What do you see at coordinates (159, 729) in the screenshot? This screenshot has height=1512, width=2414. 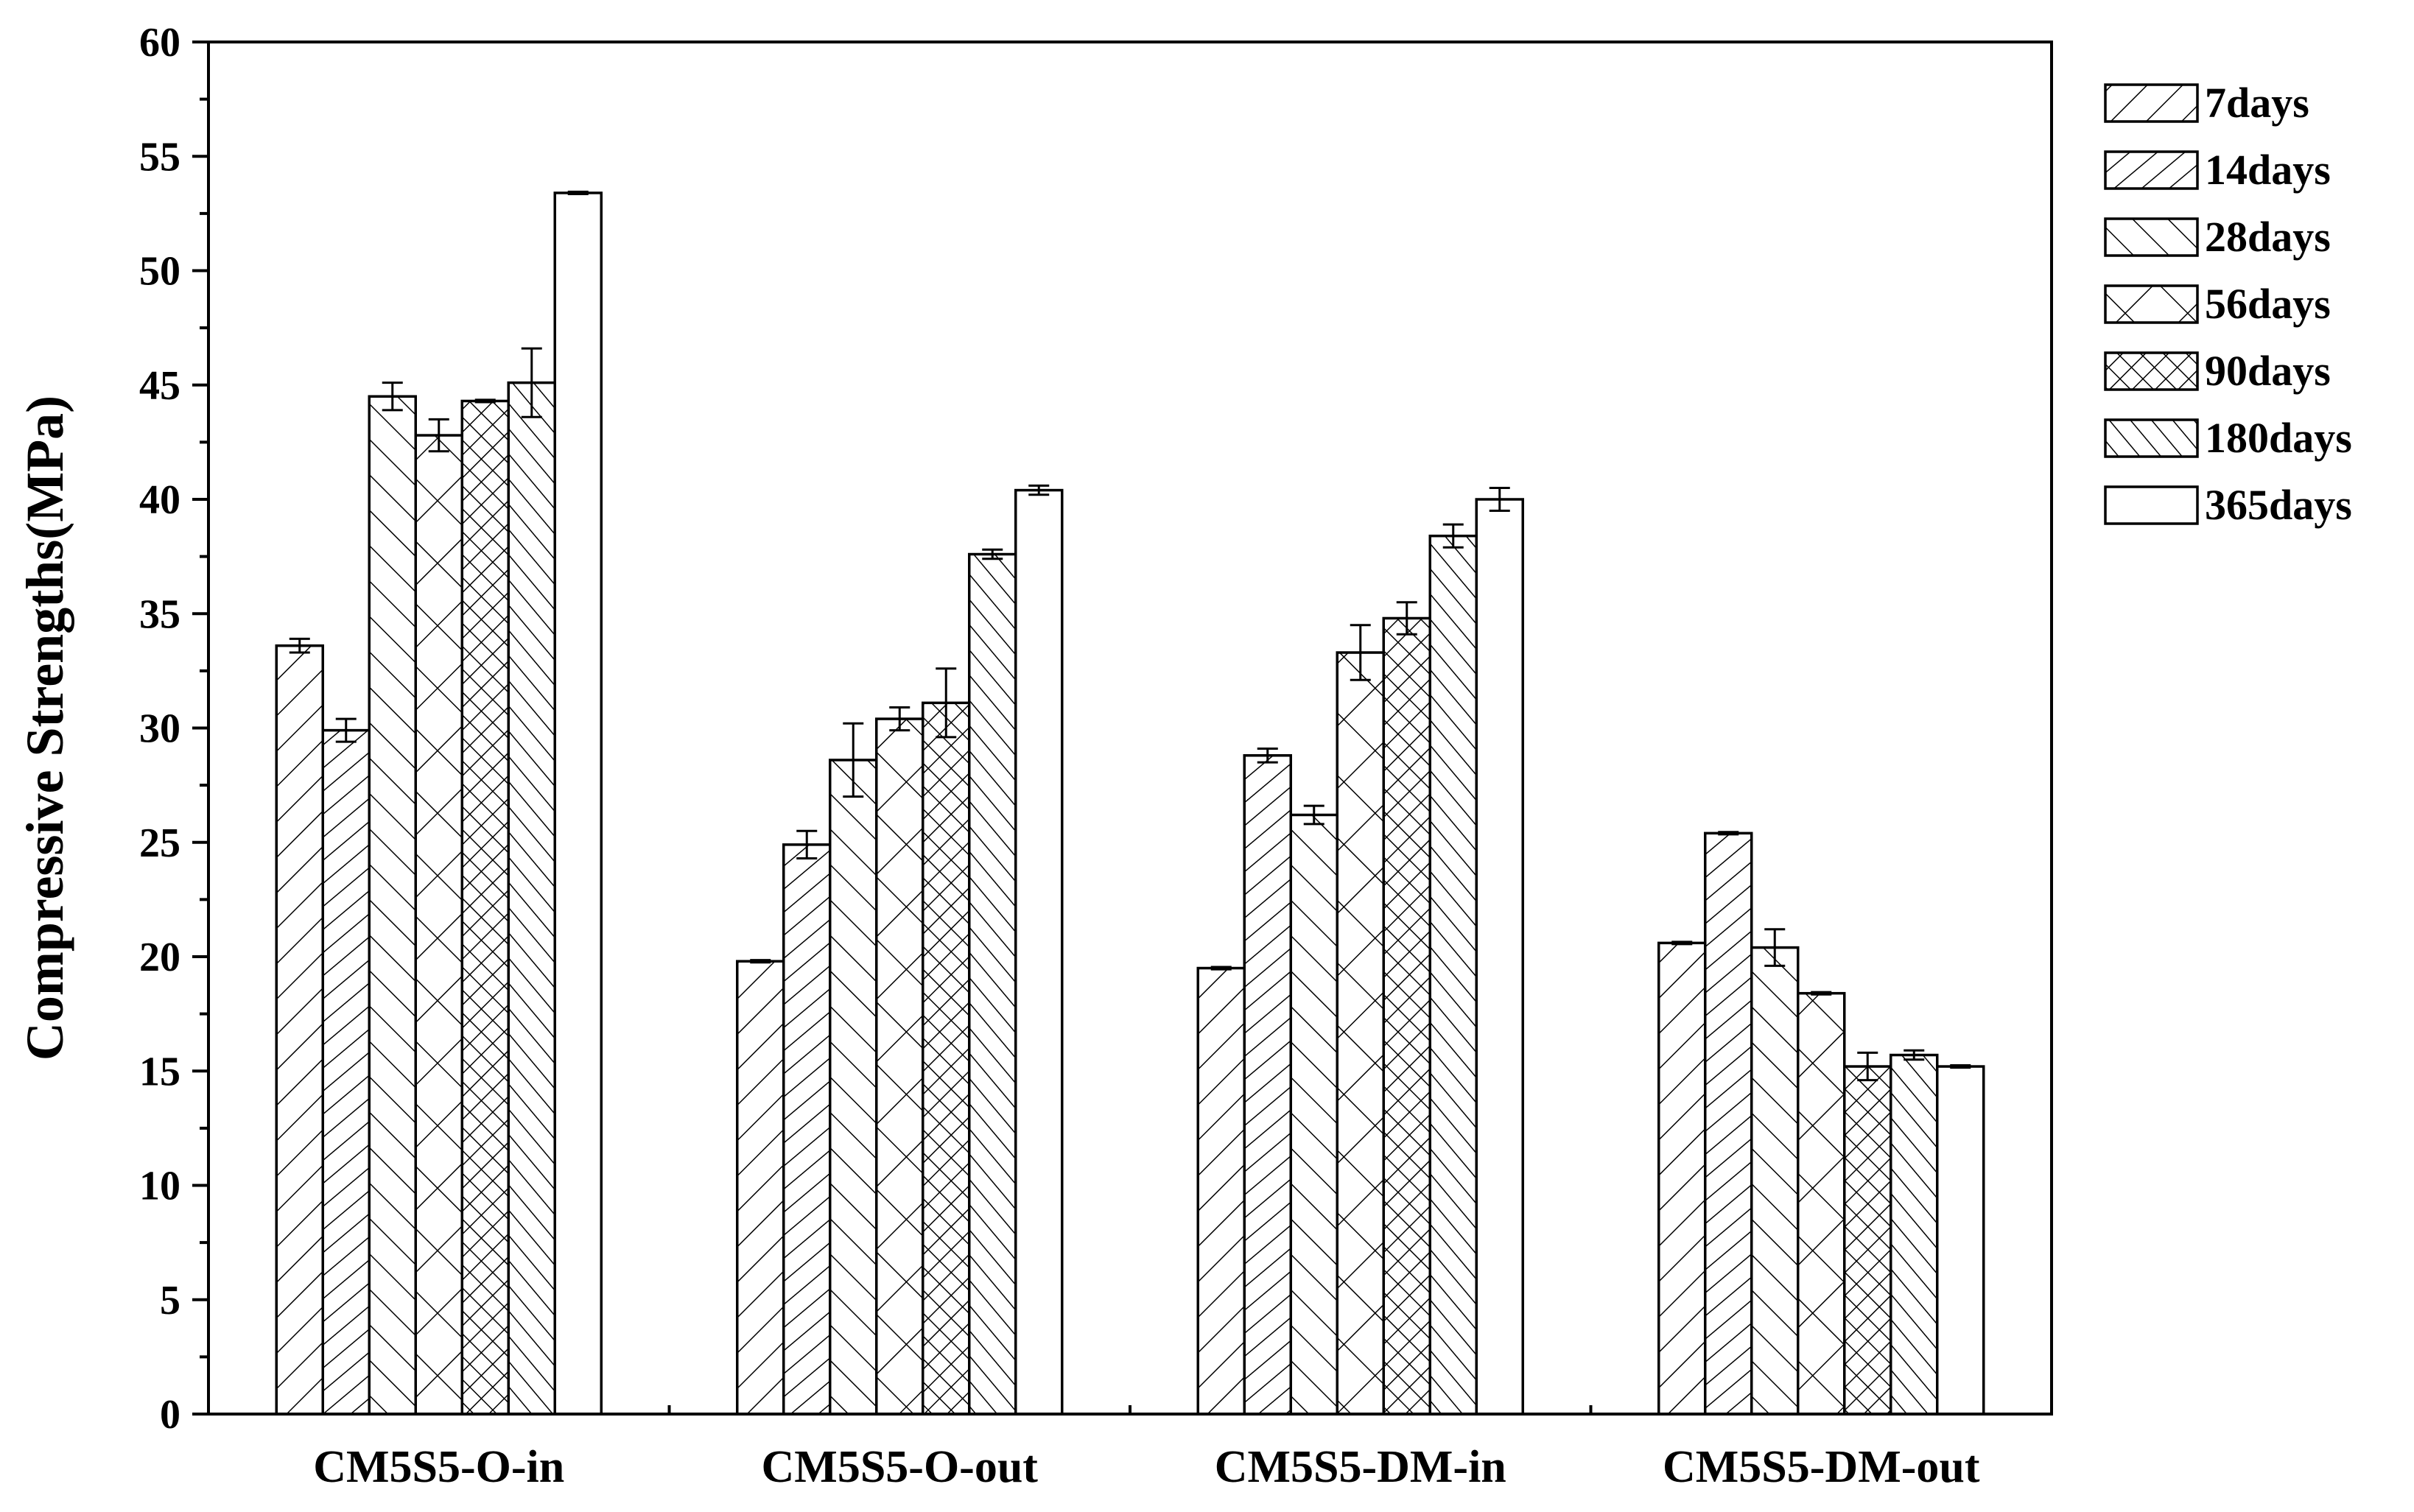 I see `y-tick-label: 30` at bounding box center [159, 729].